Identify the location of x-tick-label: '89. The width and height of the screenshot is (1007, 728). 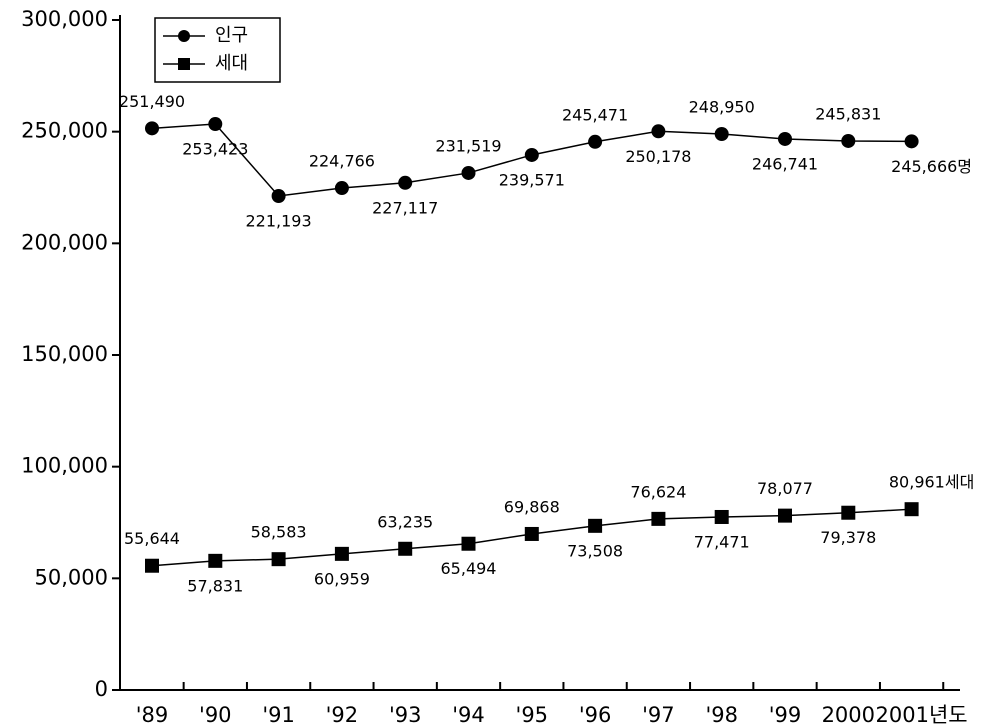
(152, 715).